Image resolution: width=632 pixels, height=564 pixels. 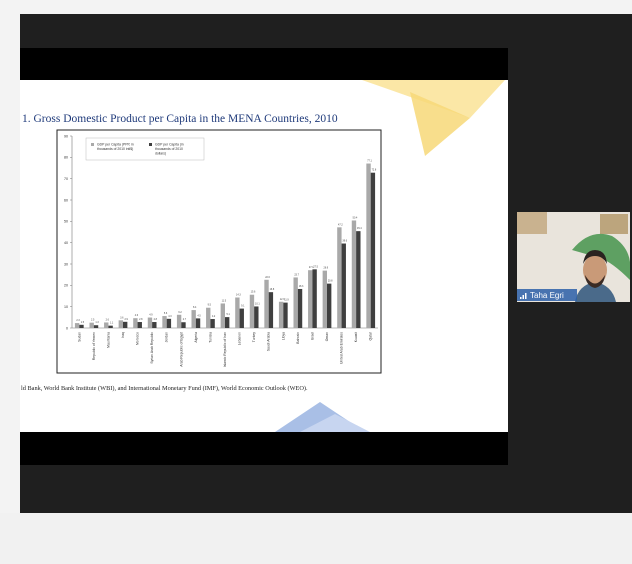 What do you see at coordinates (282, 299) in the screenshot?
I see `value-label: 12.3` at bounding box center [282, 299].